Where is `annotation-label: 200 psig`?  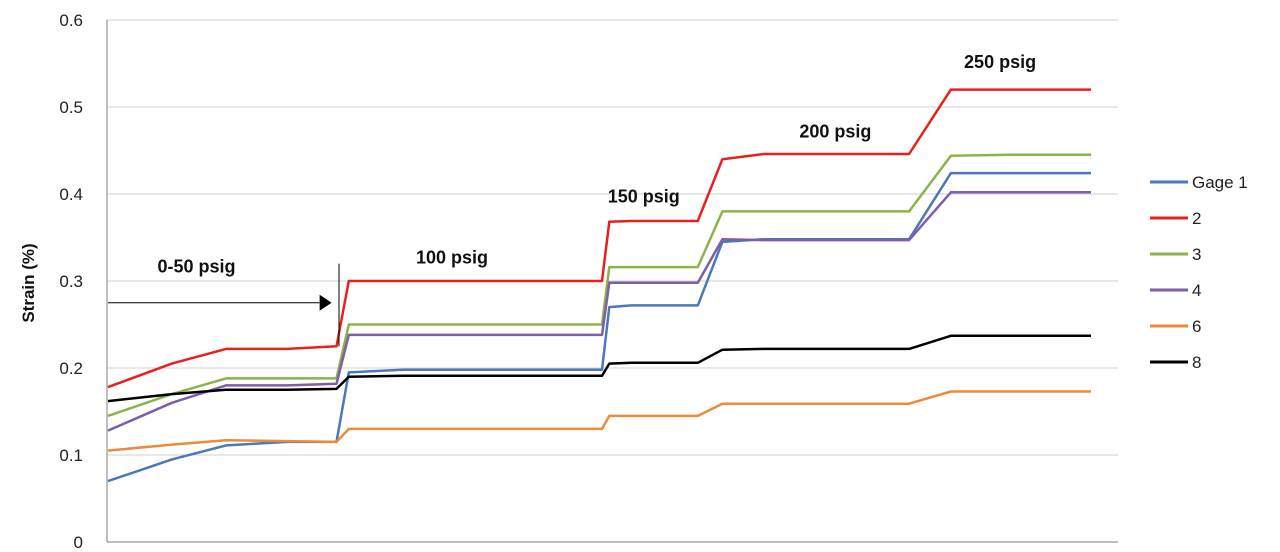
annotation-label: 200 psig is located at coordinates (835, 131).